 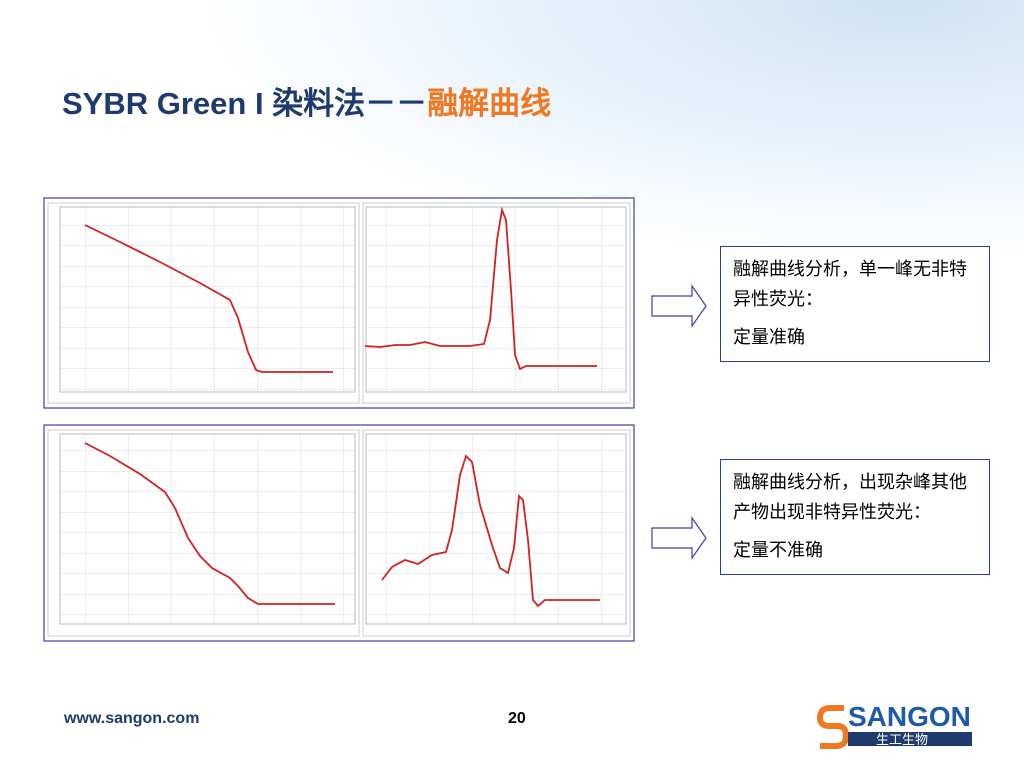 I want to click on footer-url: www.sangon.com, so click(x=132, y=718).